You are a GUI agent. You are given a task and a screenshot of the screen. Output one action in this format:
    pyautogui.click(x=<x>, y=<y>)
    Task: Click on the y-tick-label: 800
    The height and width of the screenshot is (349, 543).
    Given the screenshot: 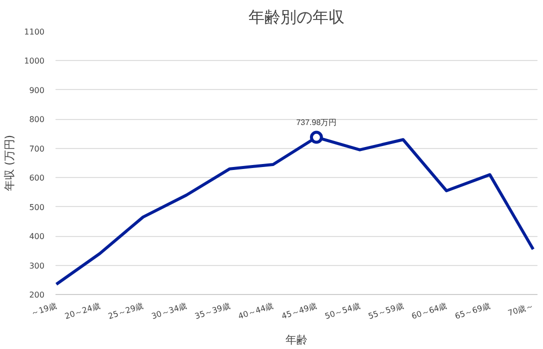 What is the action you would take?
    pyautogui.click(x=37, y=119)
    